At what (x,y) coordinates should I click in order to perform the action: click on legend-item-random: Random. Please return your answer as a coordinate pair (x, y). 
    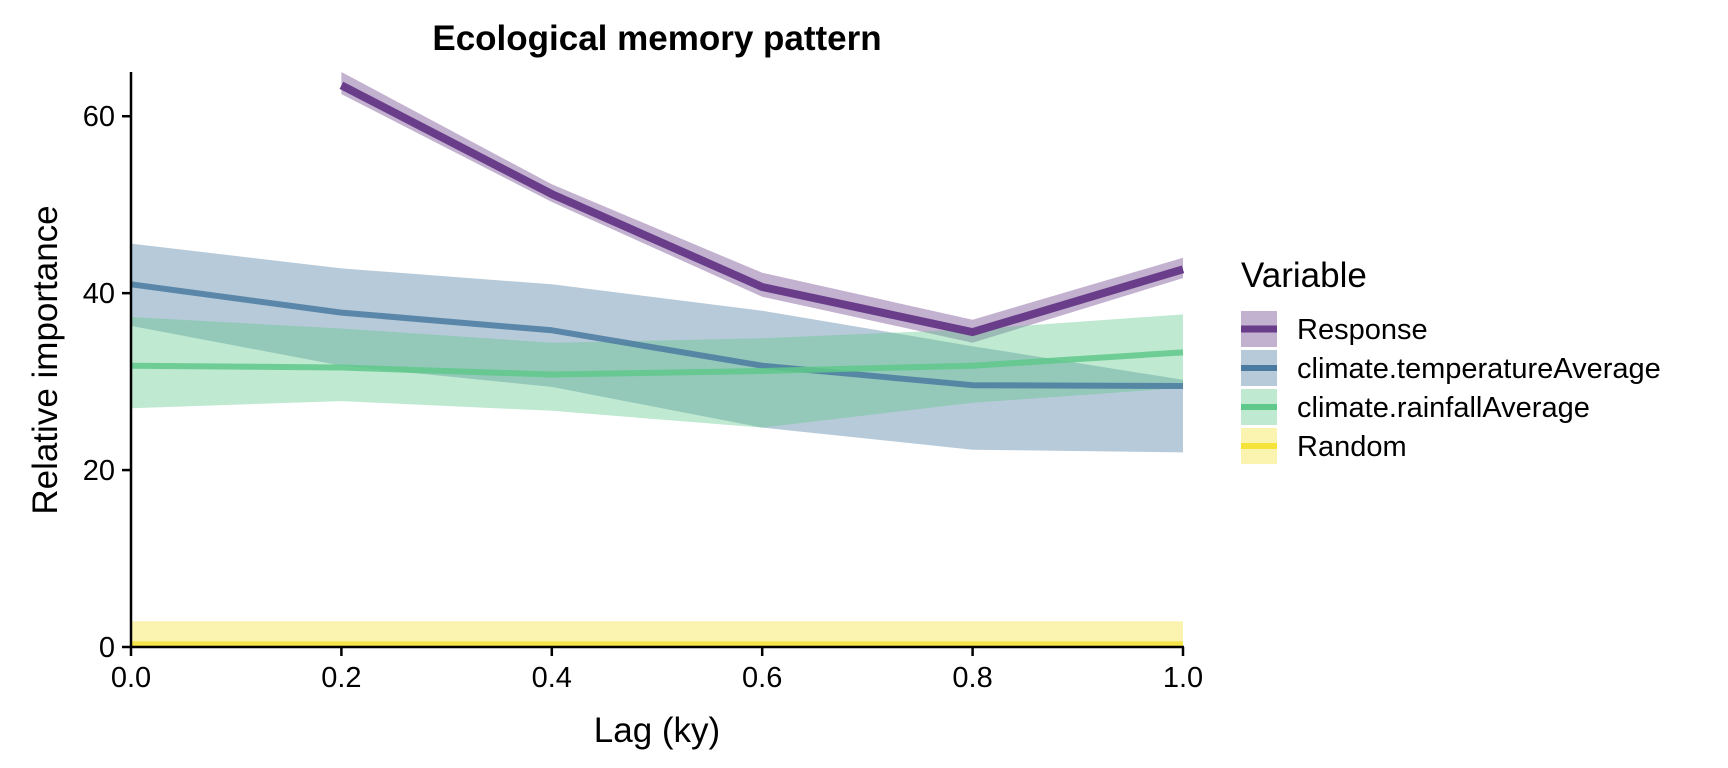
    Looking at the image, I should click on (1324, 446).